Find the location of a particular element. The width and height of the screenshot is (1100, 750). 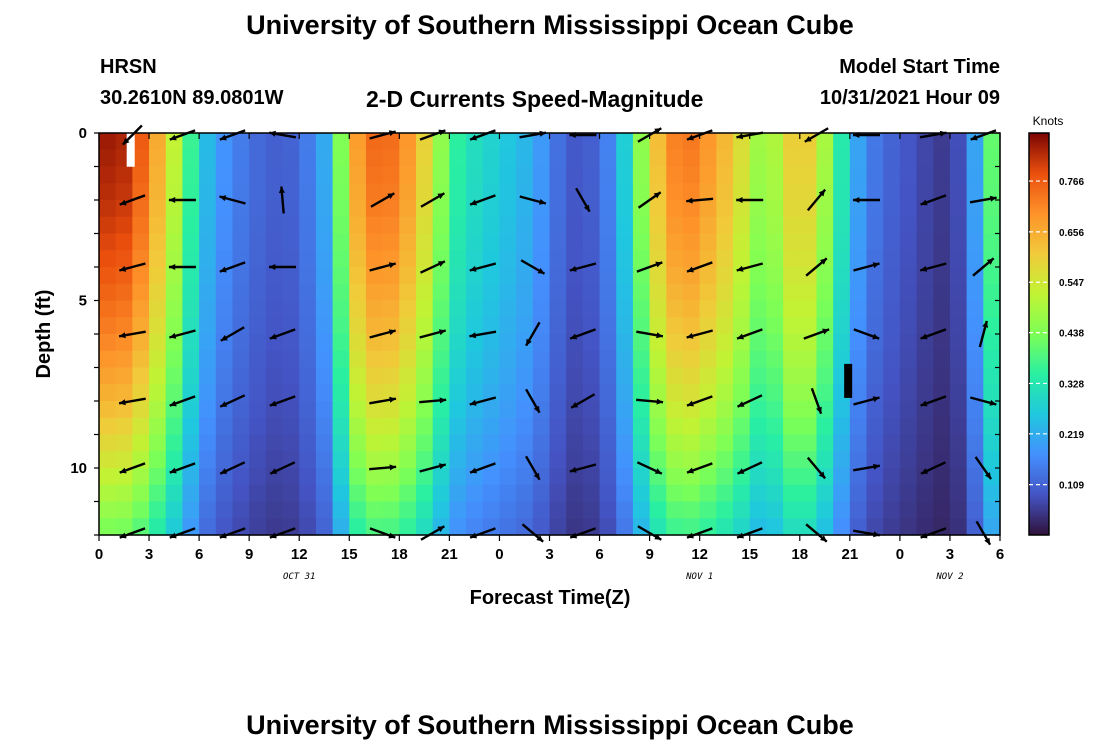

y-tick-label: 10 is located at coordinates (78, 468).